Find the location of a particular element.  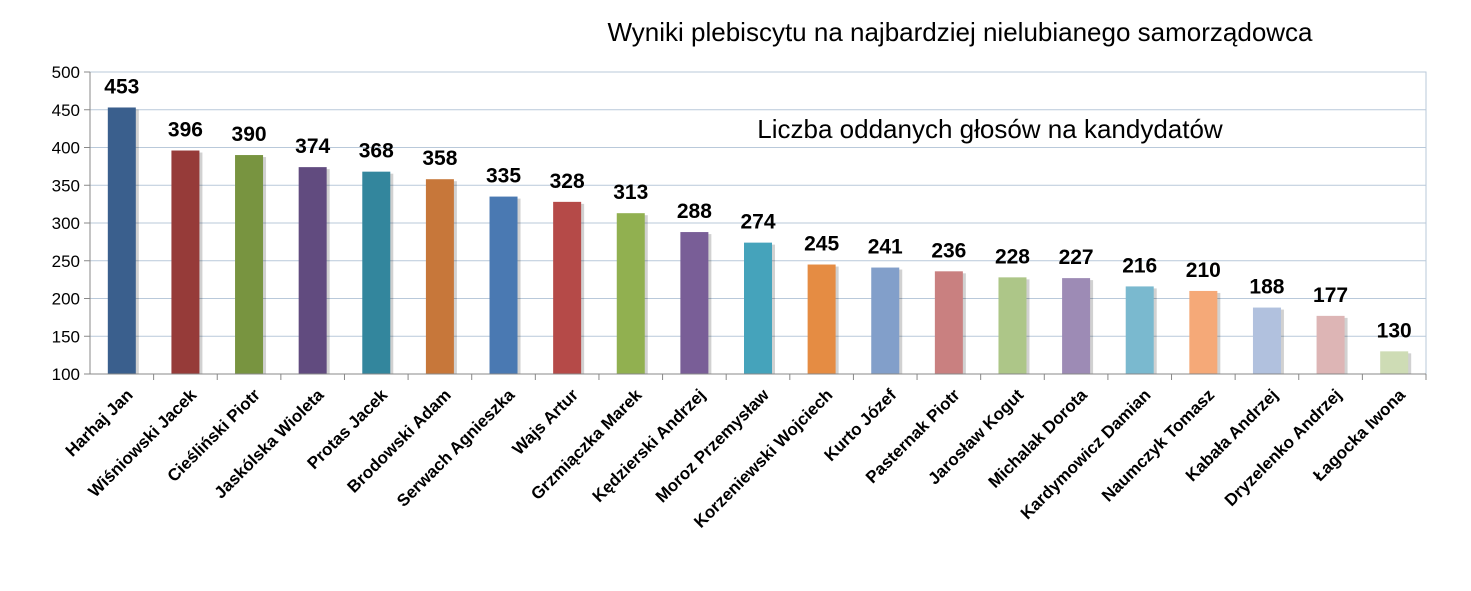

data-label: 241 is located at coordinates (885, 247).